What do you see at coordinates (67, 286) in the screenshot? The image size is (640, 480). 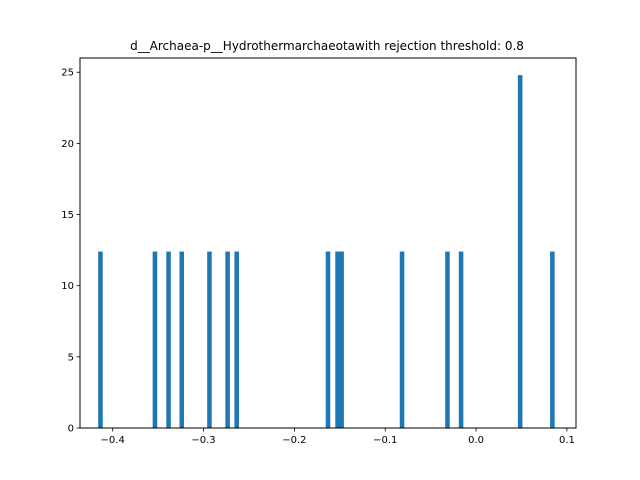 I see `y-tick-label: 10` at bounding box center [67, 286].